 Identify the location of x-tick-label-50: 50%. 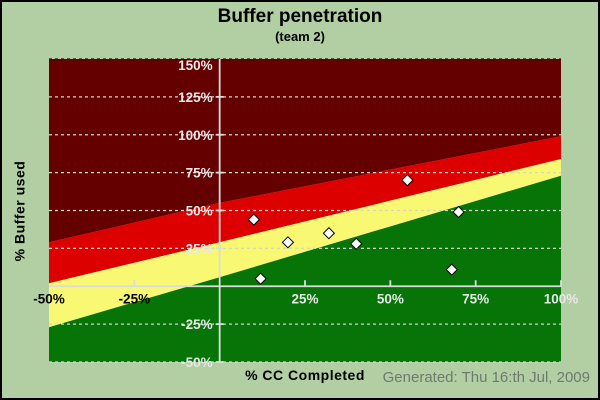
(390, 298).